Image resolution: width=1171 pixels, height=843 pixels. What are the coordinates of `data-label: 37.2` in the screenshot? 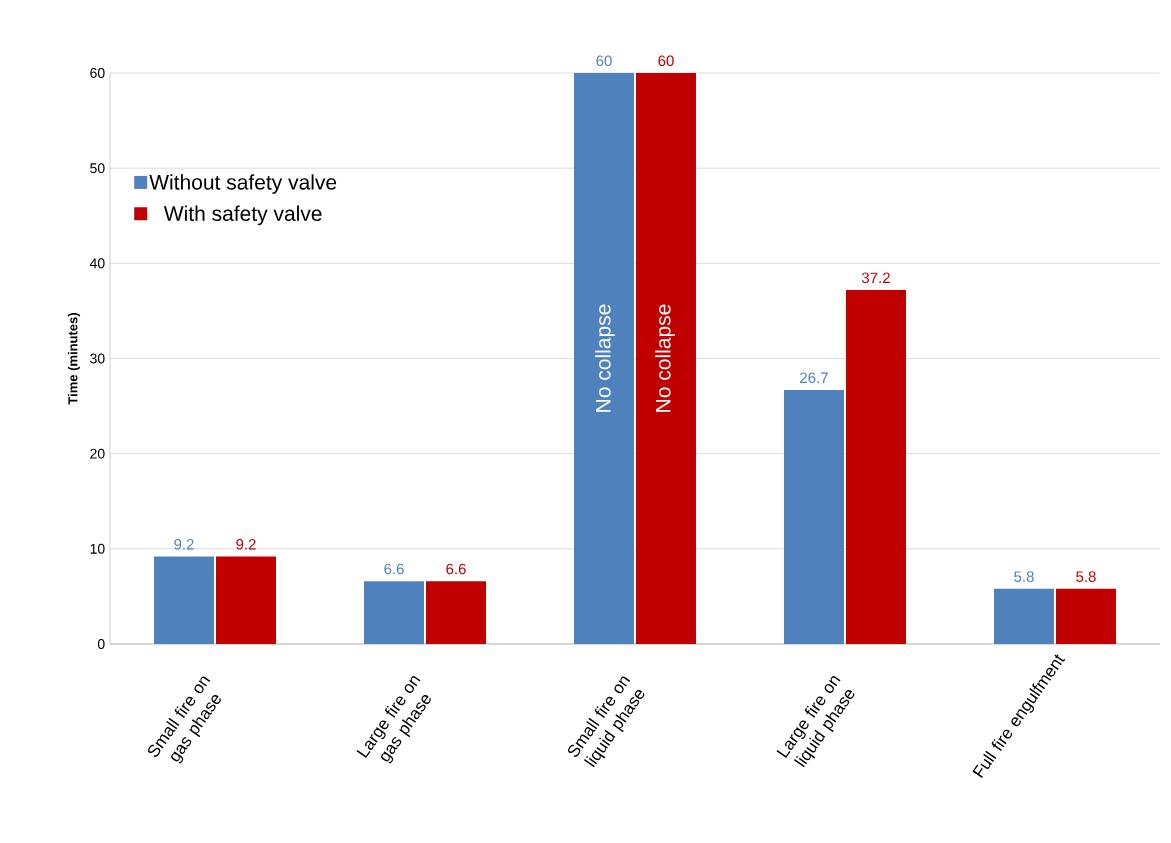 It's located at (875, 278).